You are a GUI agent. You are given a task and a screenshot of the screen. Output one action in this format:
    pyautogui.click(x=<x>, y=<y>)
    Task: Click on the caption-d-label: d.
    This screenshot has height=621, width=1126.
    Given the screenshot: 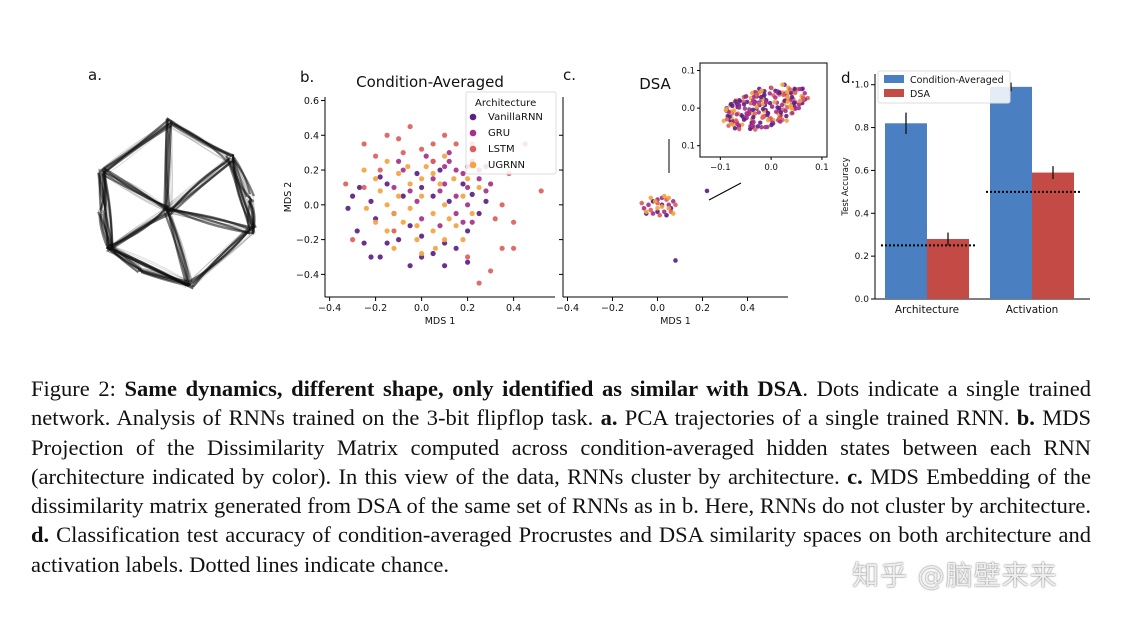 What is the action you would take?
    pyautogui.click(x=40, y=535)
    